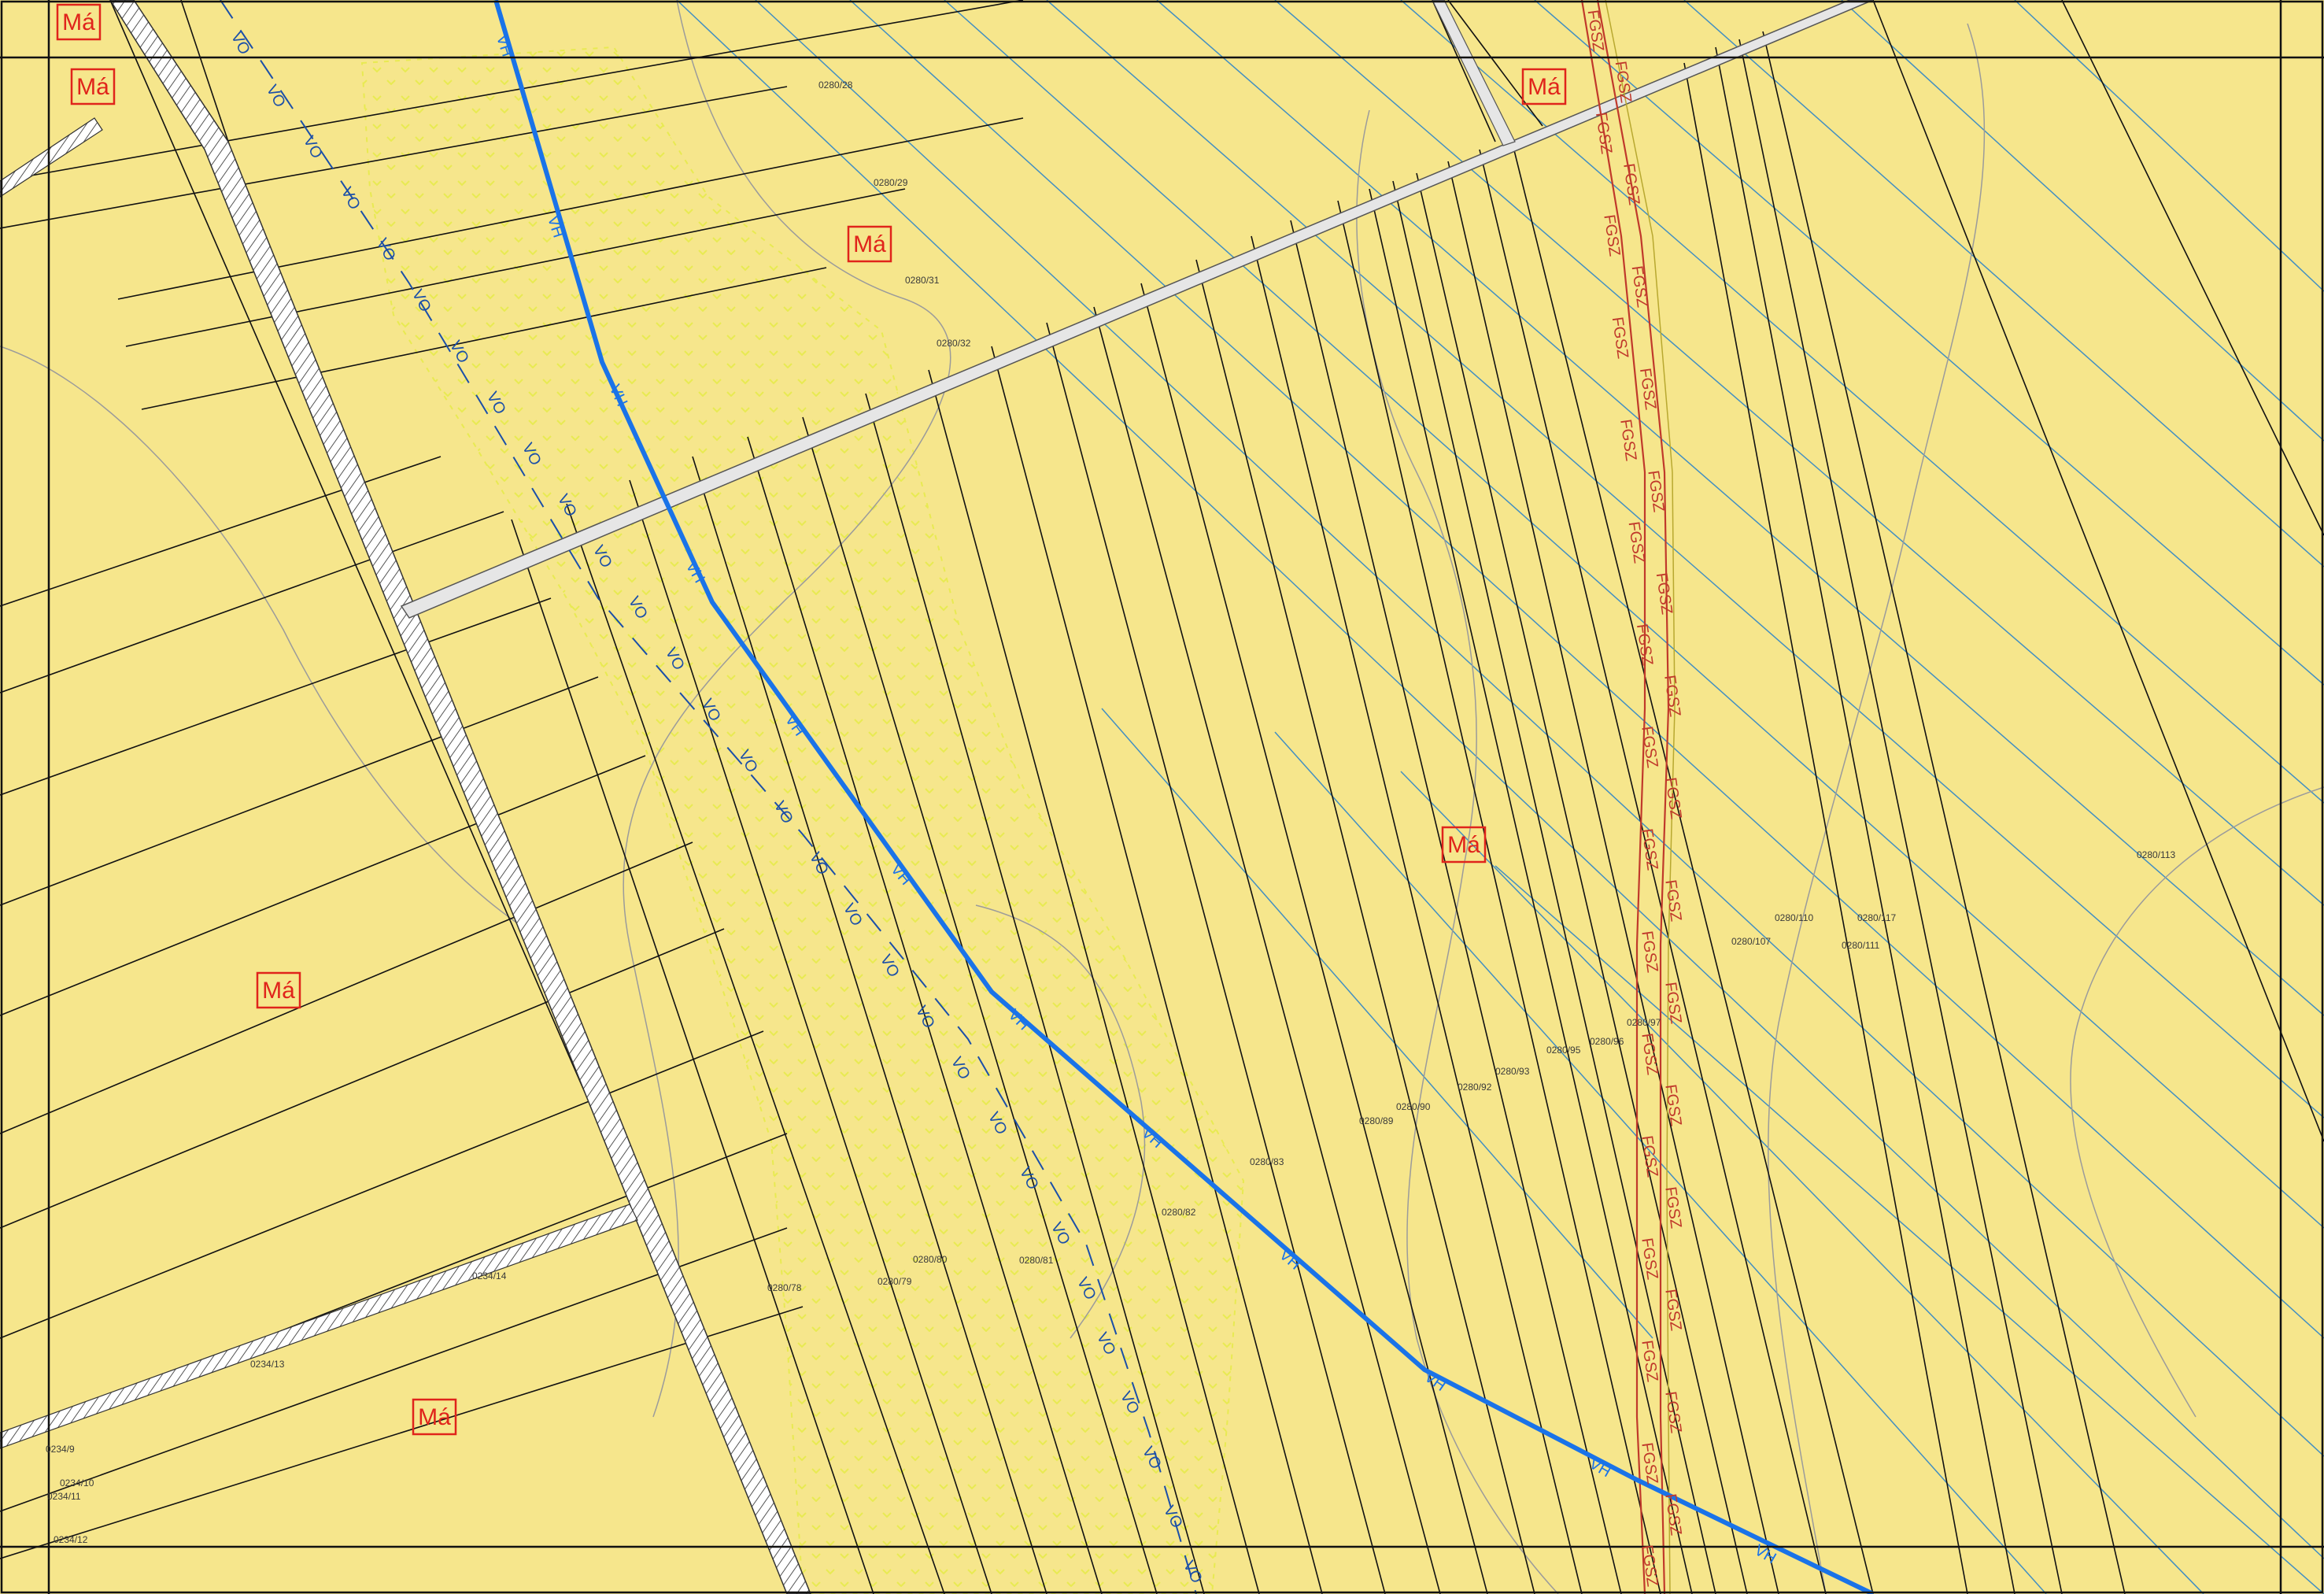 The width and height of the screenshot is (2324, 1594). Describe the element at coordinates (1794, 917) in the screenshot. I see `parcel-number-label: 0280/110` at that location.